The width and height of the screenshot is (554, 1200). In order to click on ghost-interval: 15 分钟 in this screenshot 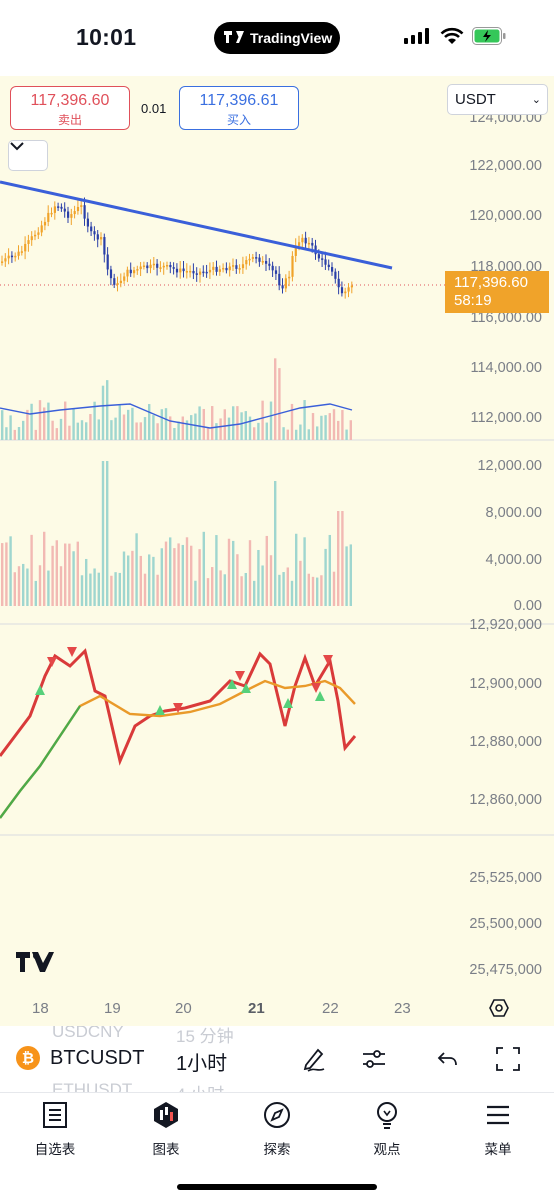, I will do `click(205, 1036)`.